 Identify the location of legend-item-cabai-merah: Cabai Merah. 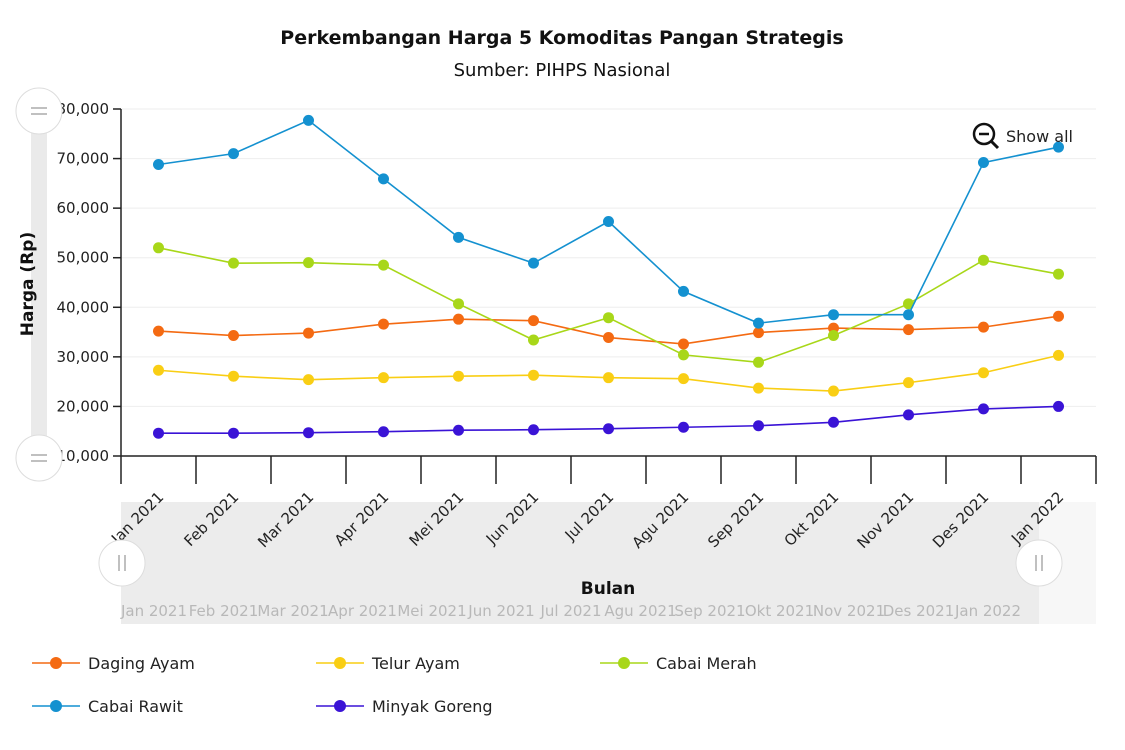
(678, 663).